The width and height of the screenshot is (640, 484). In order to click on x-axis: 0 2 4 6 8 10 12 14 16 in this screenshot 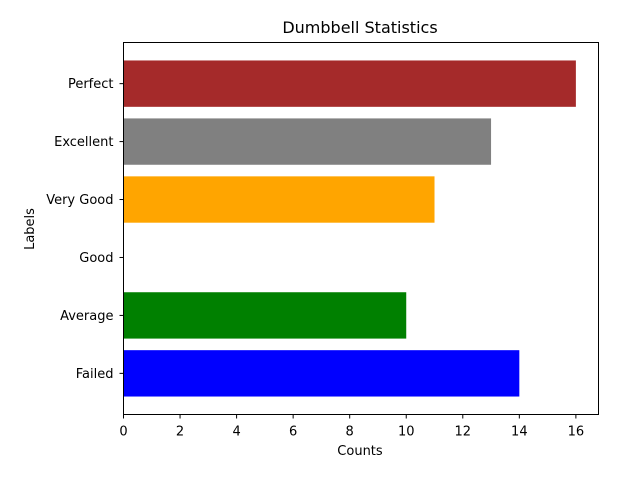, I will do `click(352, 427)`.